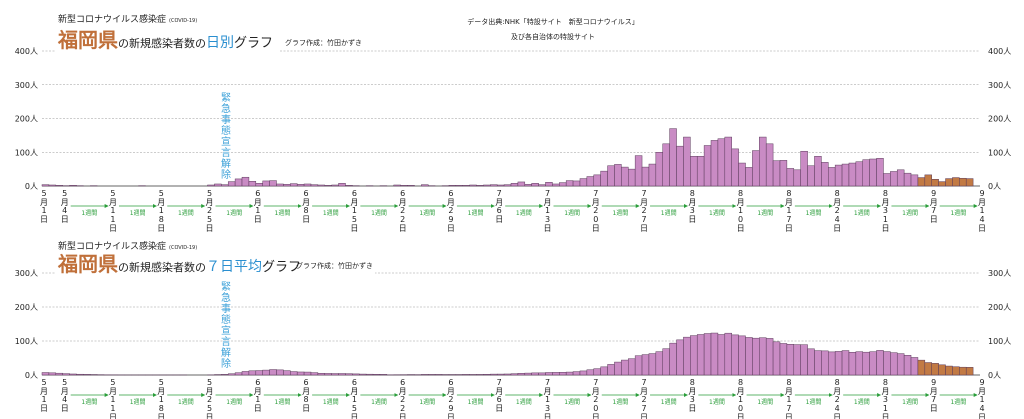 This screenshot has height=419, width=1024. I want to click on title-note: (COVID-19), so click(183, 21).